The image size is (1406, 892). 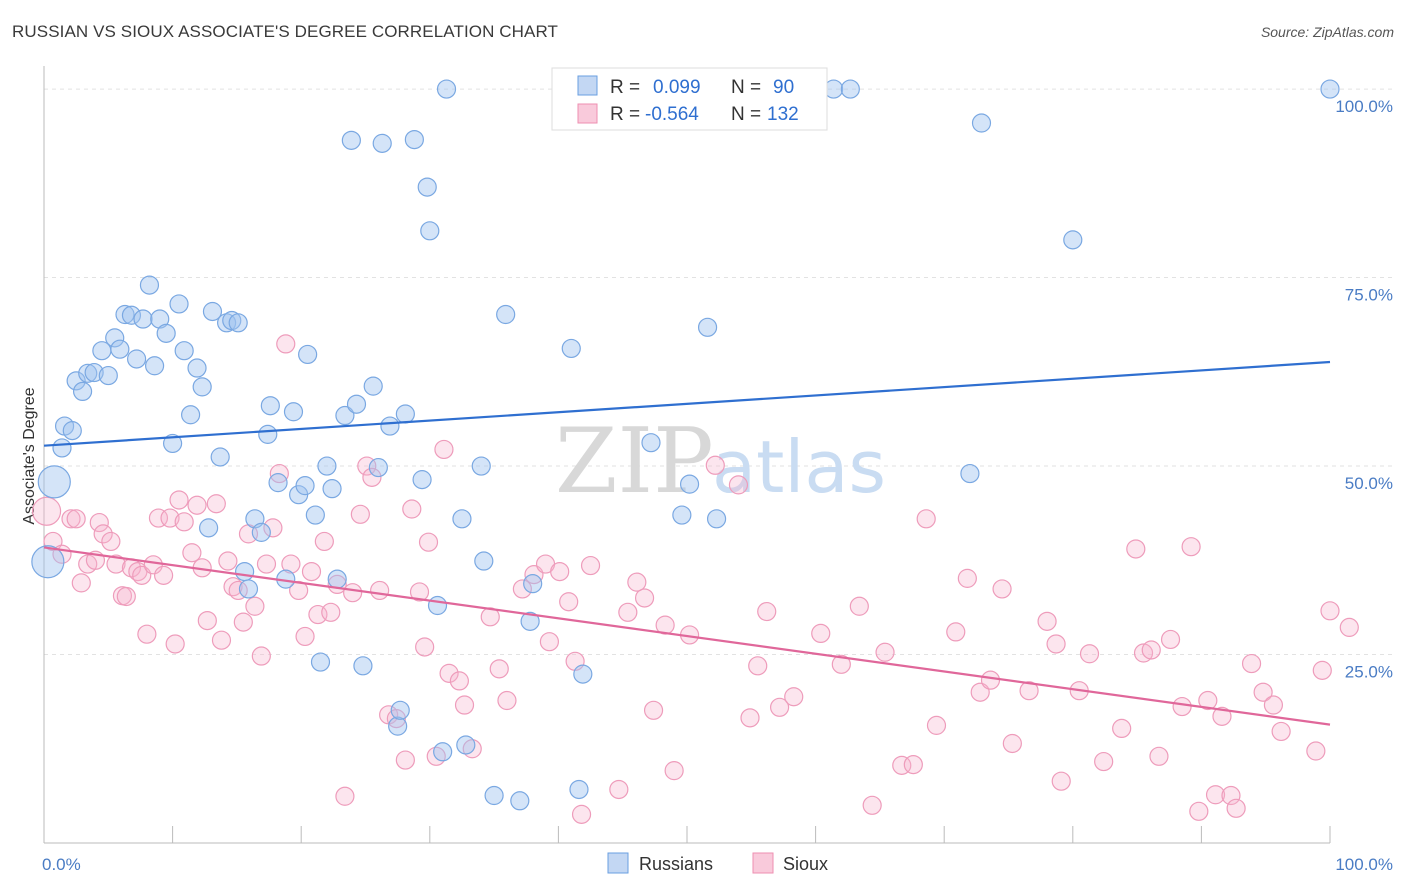 I want to click on y-tick-labels: 25.0% 50.0% 75.0% 100.0%, so click(x=1364, y=389).